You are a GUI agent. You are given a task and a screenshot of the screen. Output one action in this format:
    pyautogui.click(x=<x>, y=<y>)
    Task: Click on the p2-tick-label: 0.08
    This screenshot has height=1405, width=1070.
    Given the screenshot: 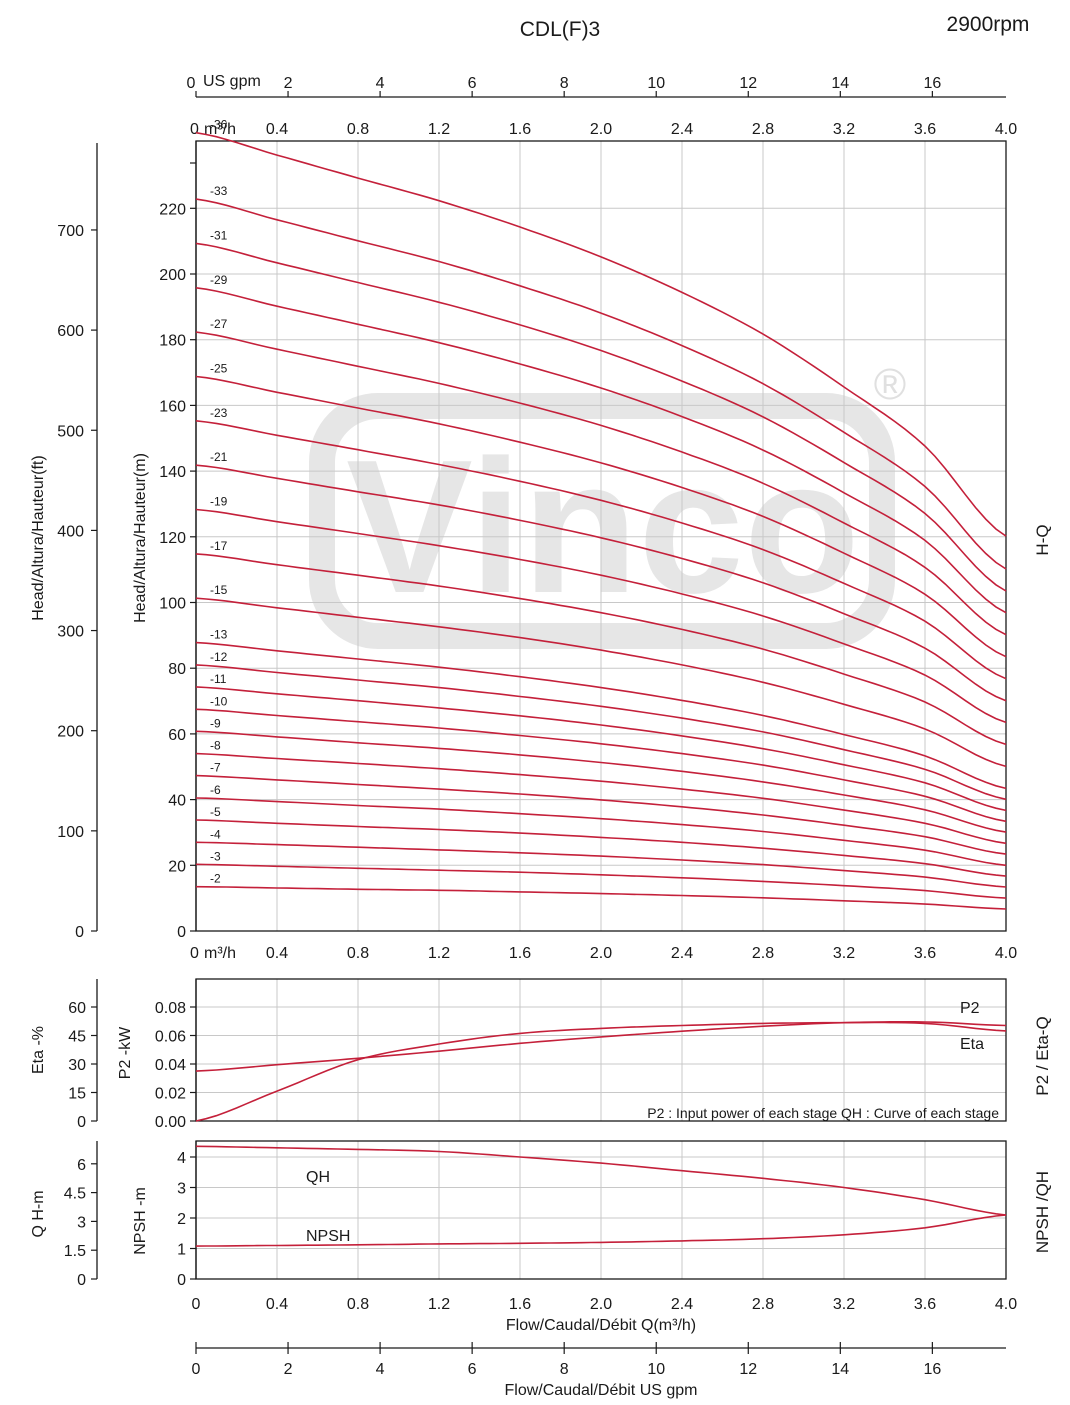 What is the action you would take?
    pyautogui.click(x=170, y=1008)
    